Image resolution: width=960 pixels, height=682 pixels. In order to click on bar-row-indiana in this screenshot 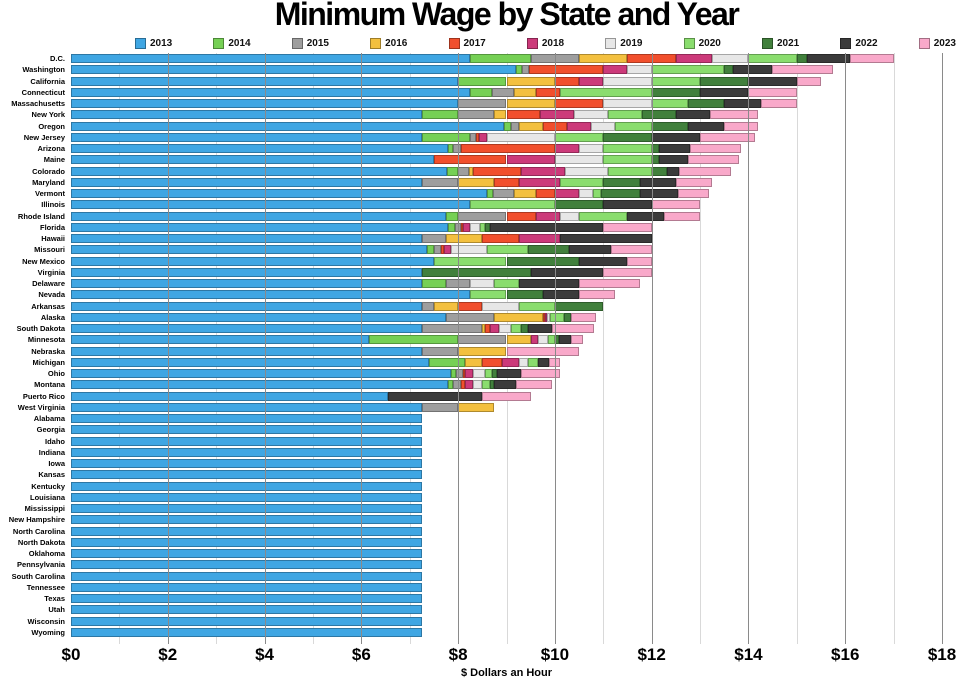, I will do `click(506, 452)`.